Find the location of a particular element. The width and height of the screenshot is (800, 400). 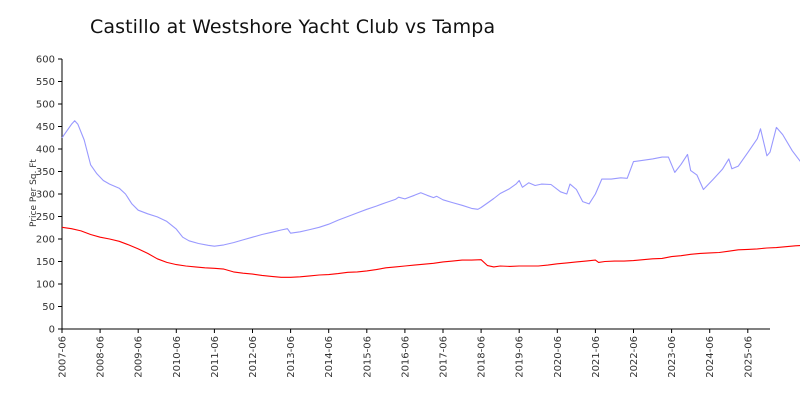

x-tick-label: 2023-06 is located at coordinates (672, 357).